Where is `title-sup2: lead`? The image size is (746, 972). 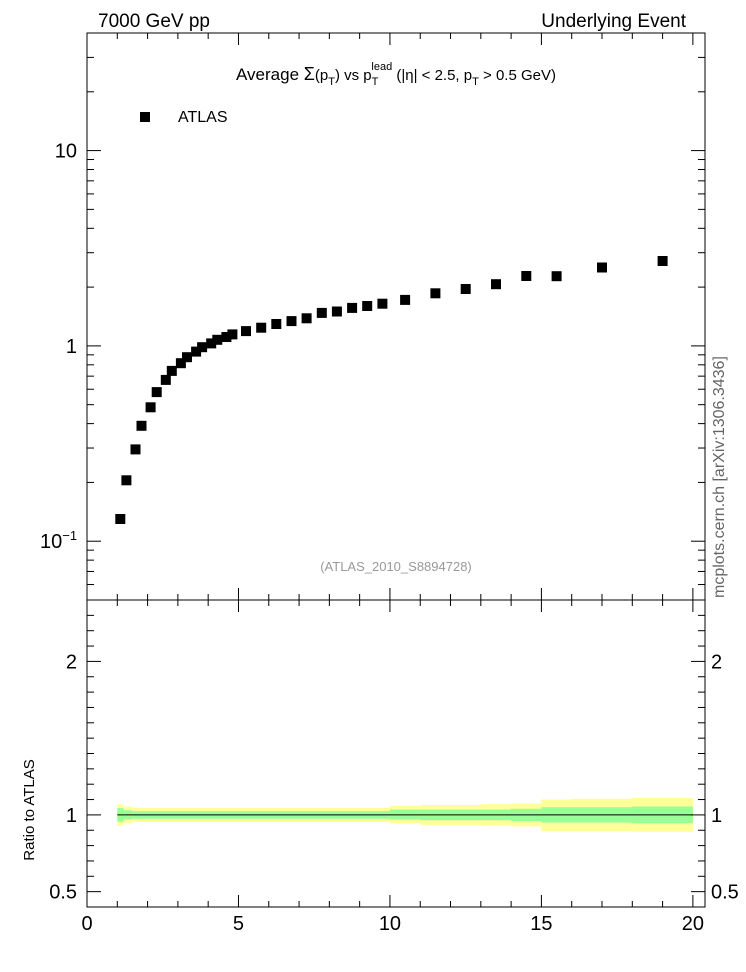 title-sup2: lead is located at coordinates (381, 67).